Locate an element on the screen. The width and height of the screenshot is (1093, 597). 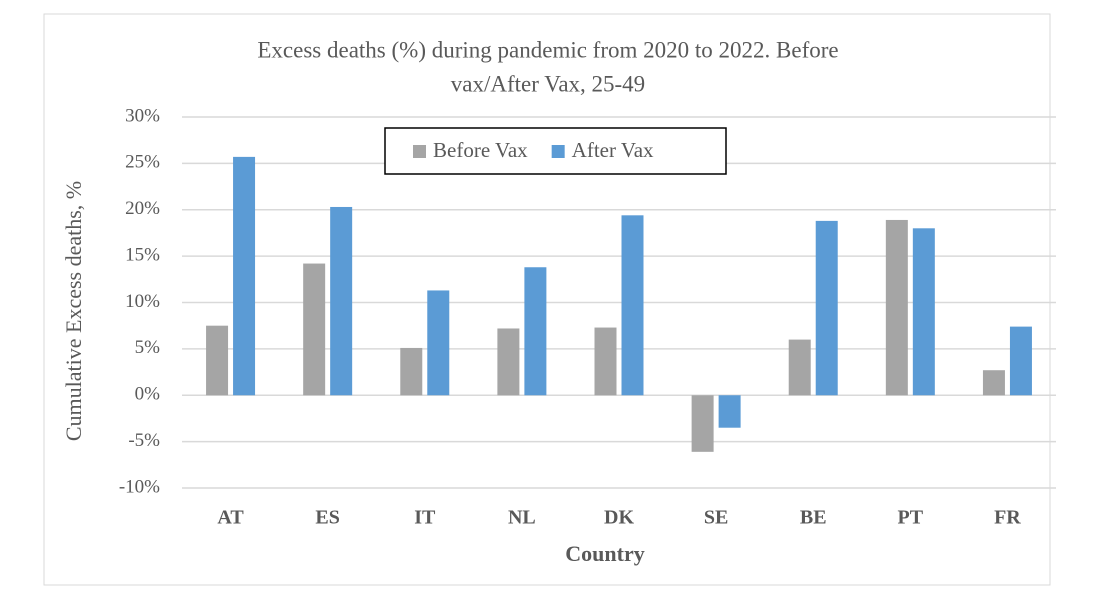
y-tick-label: 20% is located at coordinates (142, 208).